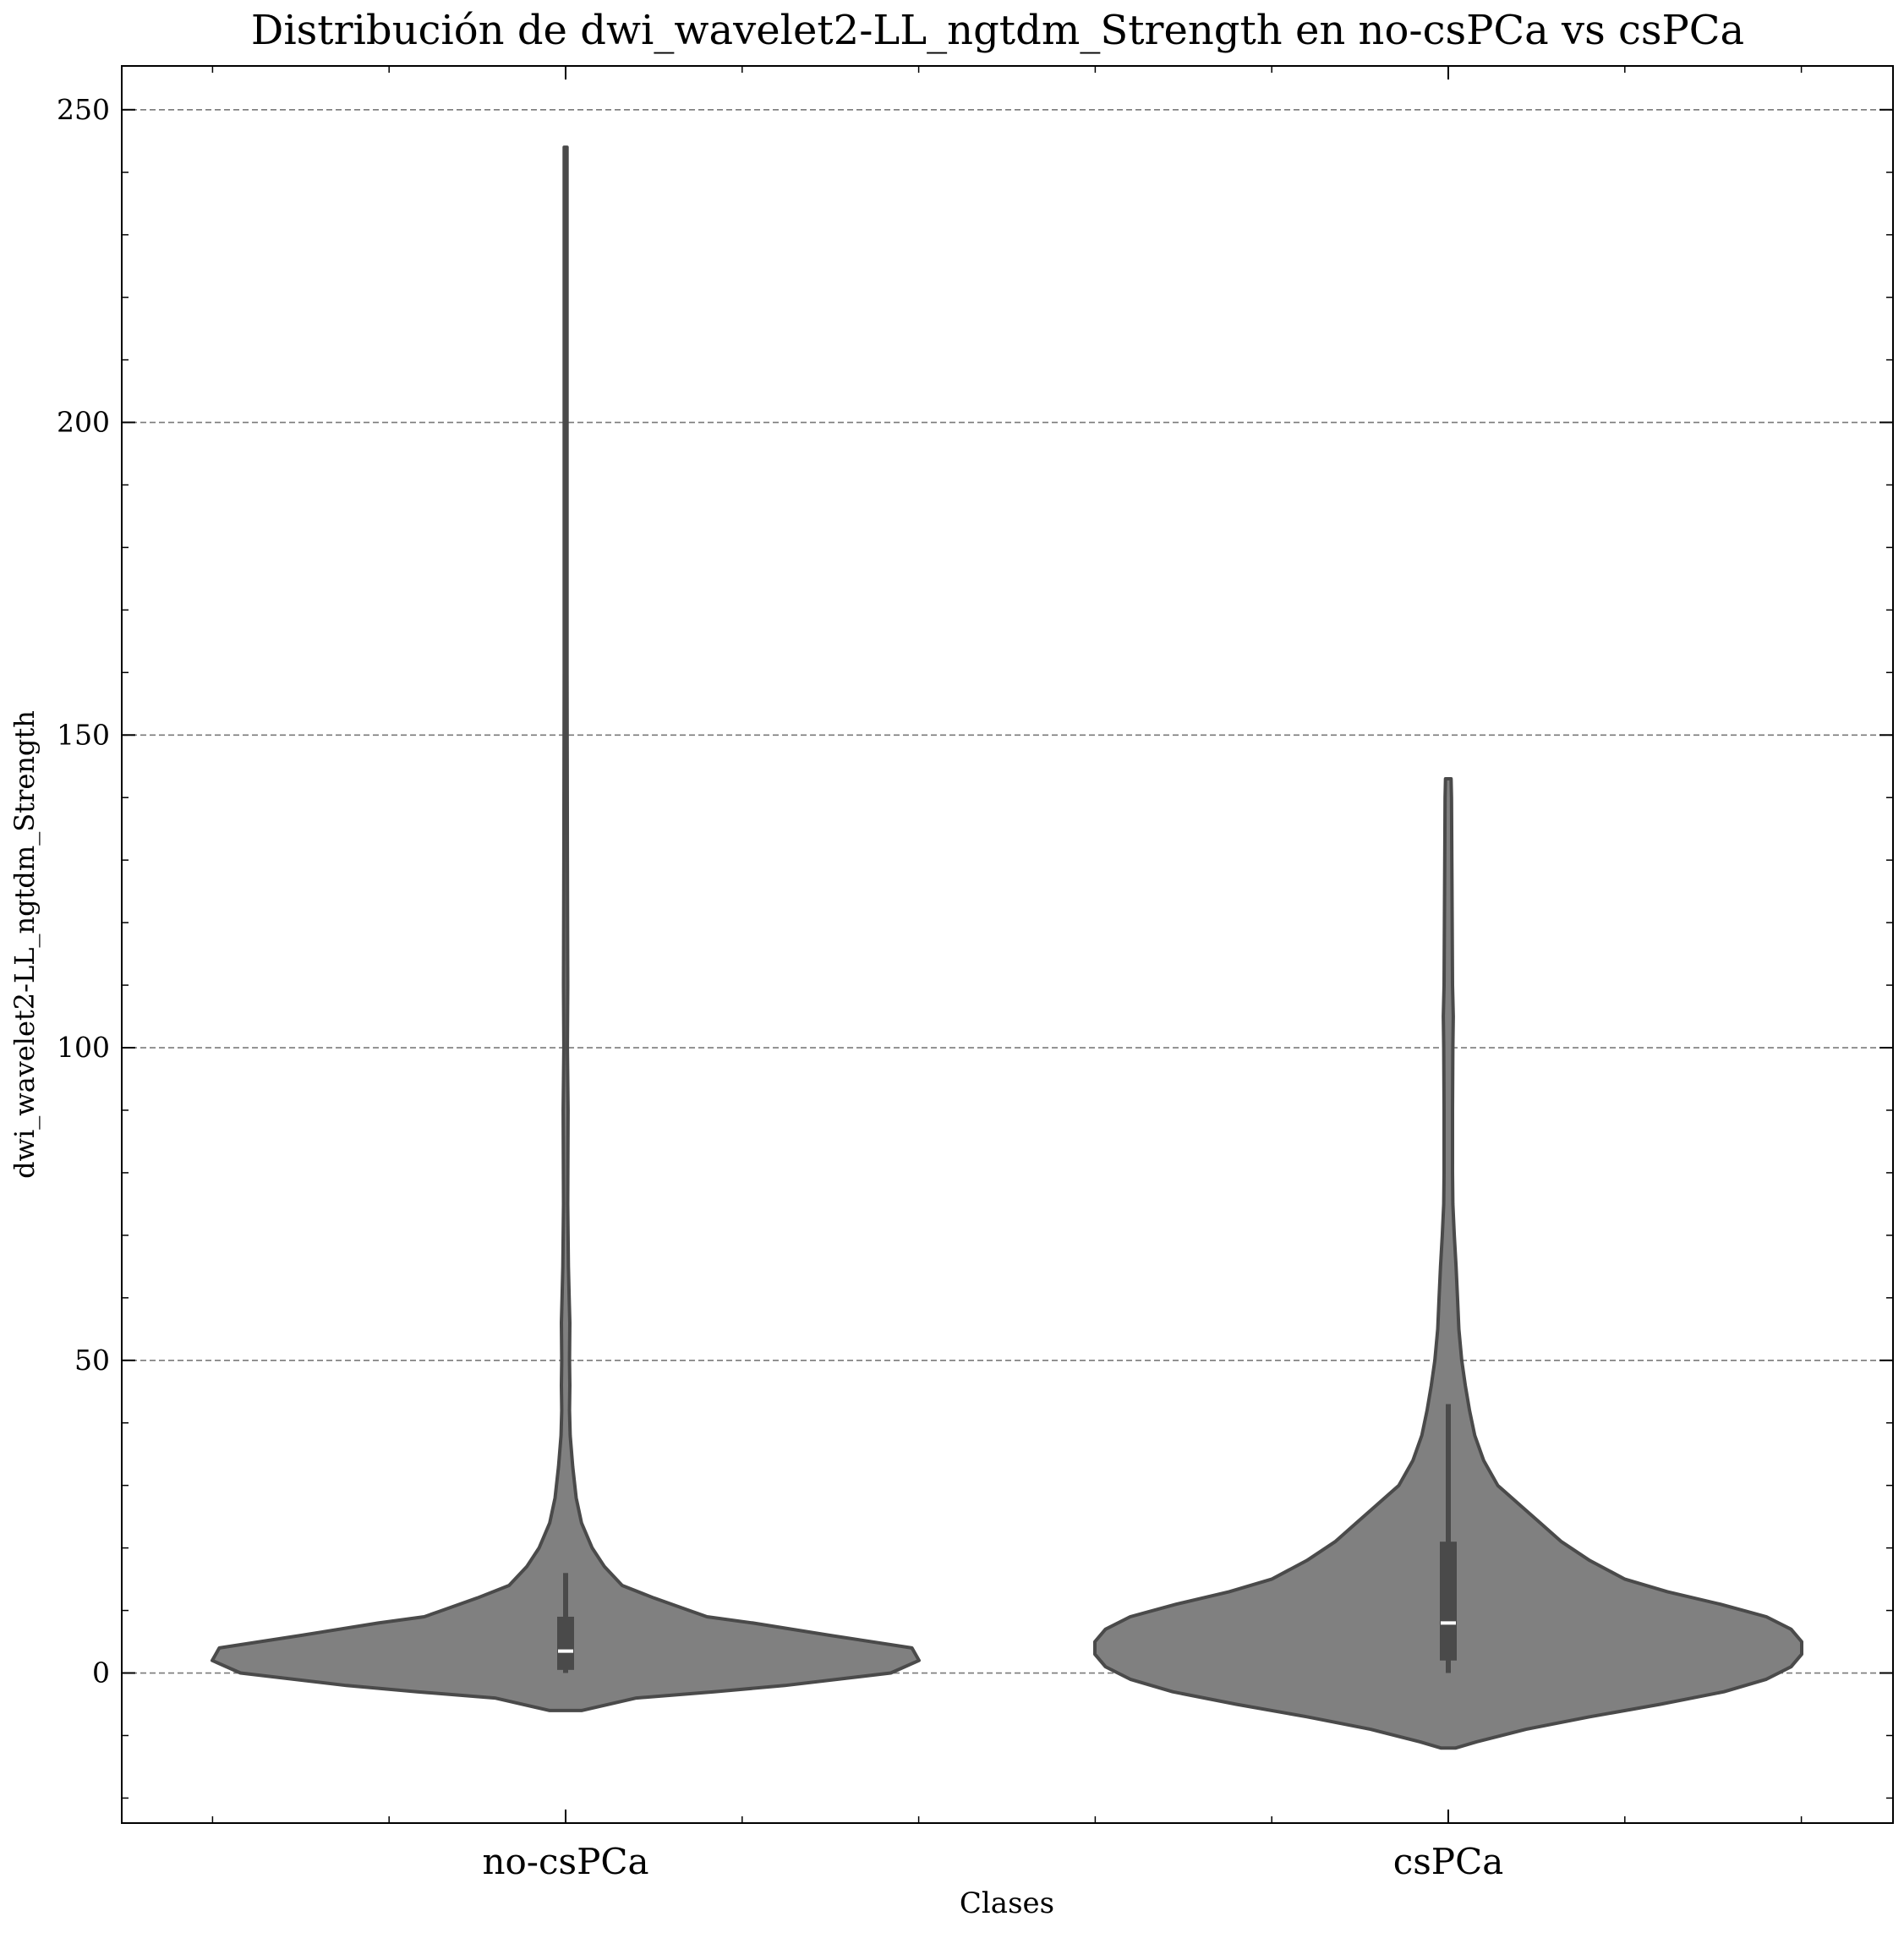  Describe the element at coordinates (83, 1047) in the screenshot. I see `y-tick-label: 100` at that location.